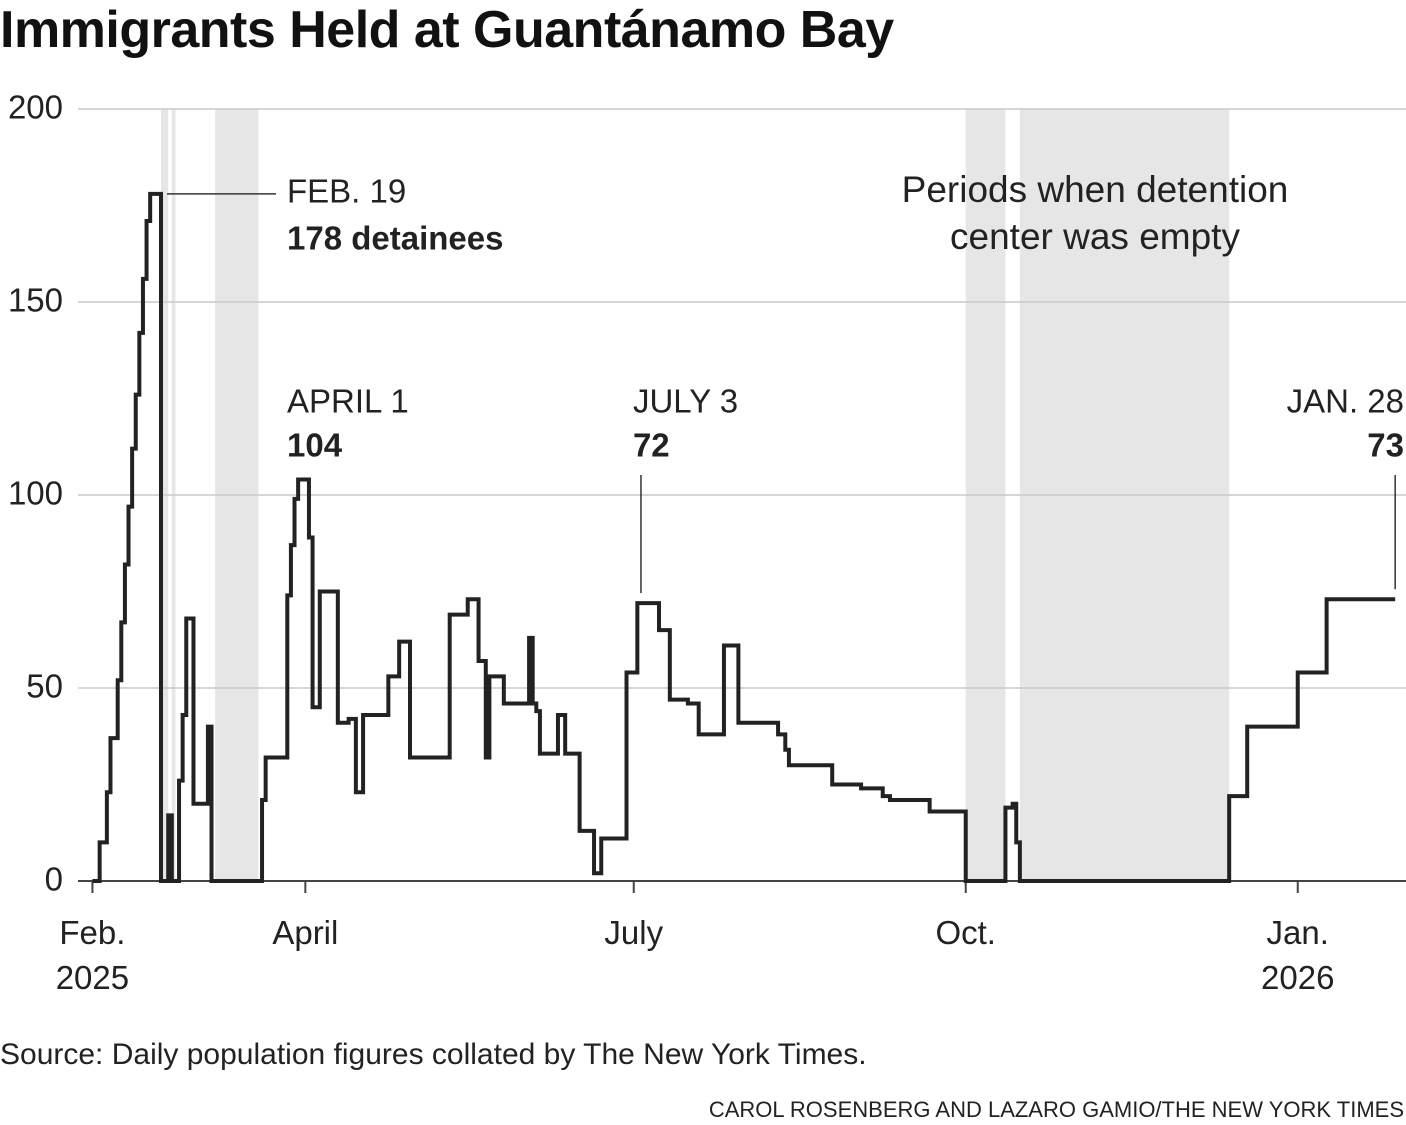  Describe the element at coordinates (1385, 445) in the screenshot. I see `annotation-value: 73` at that location.